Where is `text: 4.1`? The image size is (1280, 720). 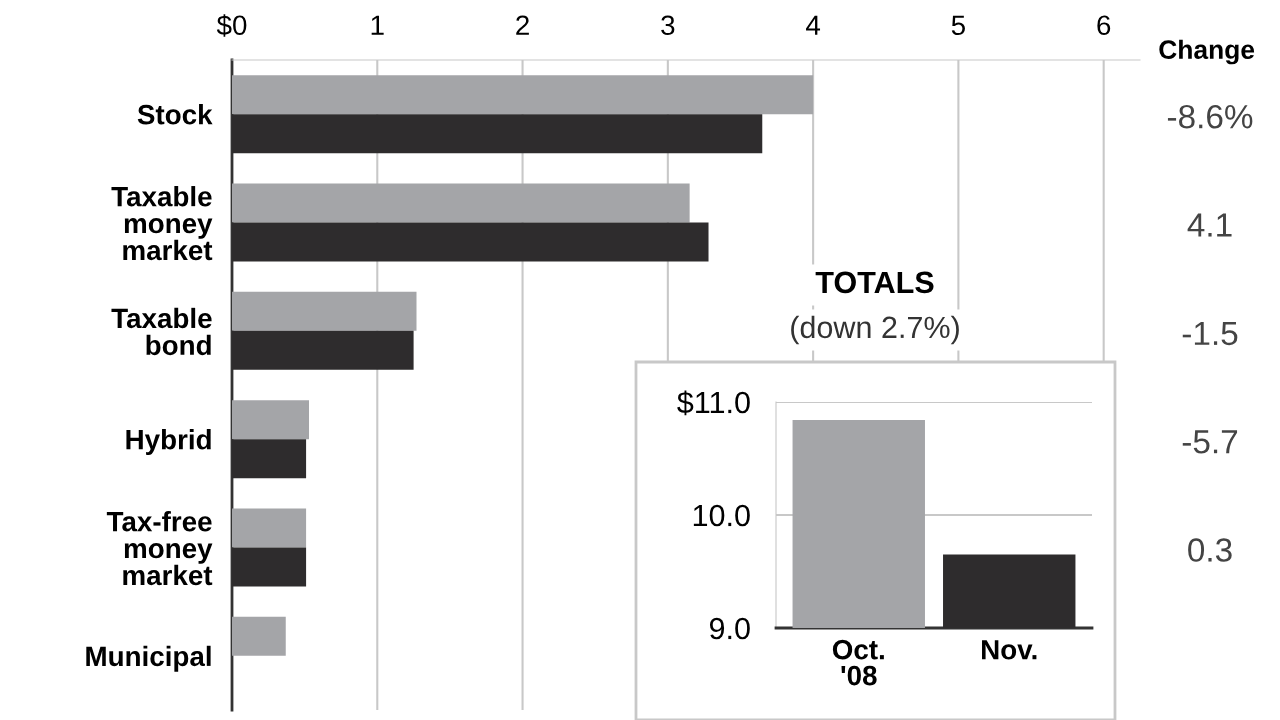 text: 4.1 is located at coordinates (1209, 225).